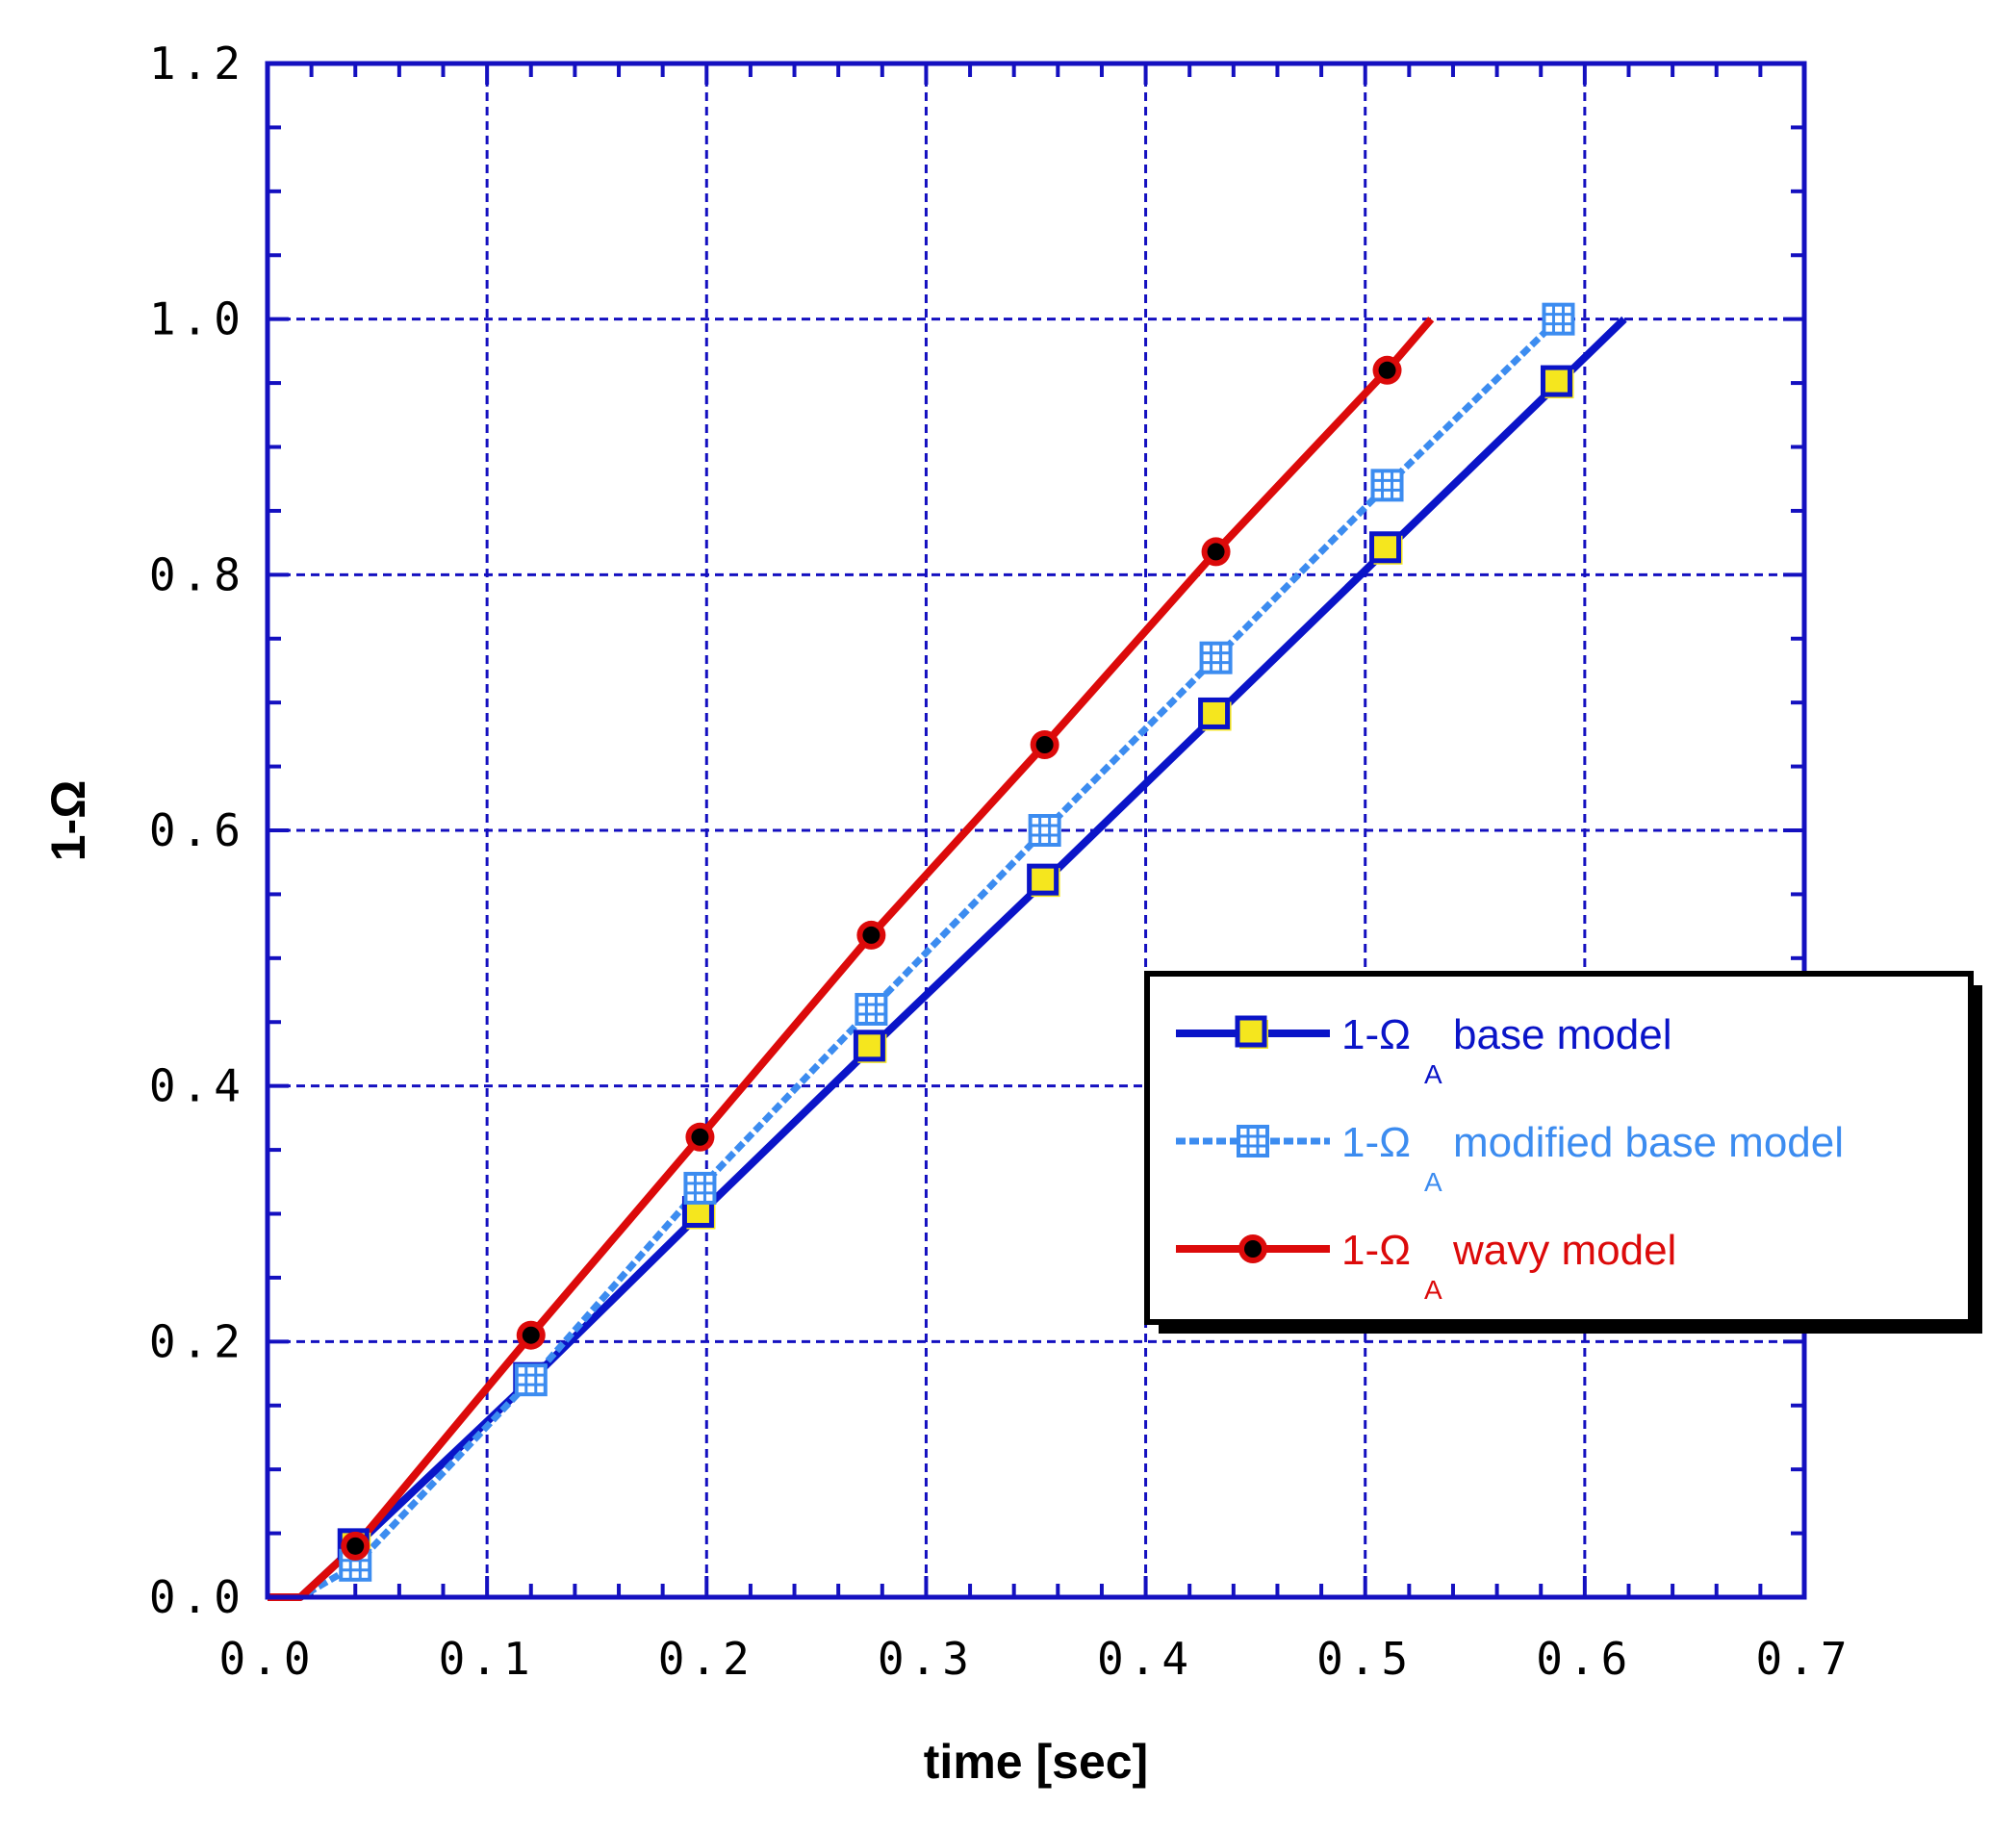 This screenshot has width=2016, height=1831. What do you see at coordinates (1035, 1659) in the screenshot?
I see `x-tick-labels: 0.0 0.1 0.2 0.3 0.4 0.5 0.6 0.7` at bounding box center [1035, 1659].